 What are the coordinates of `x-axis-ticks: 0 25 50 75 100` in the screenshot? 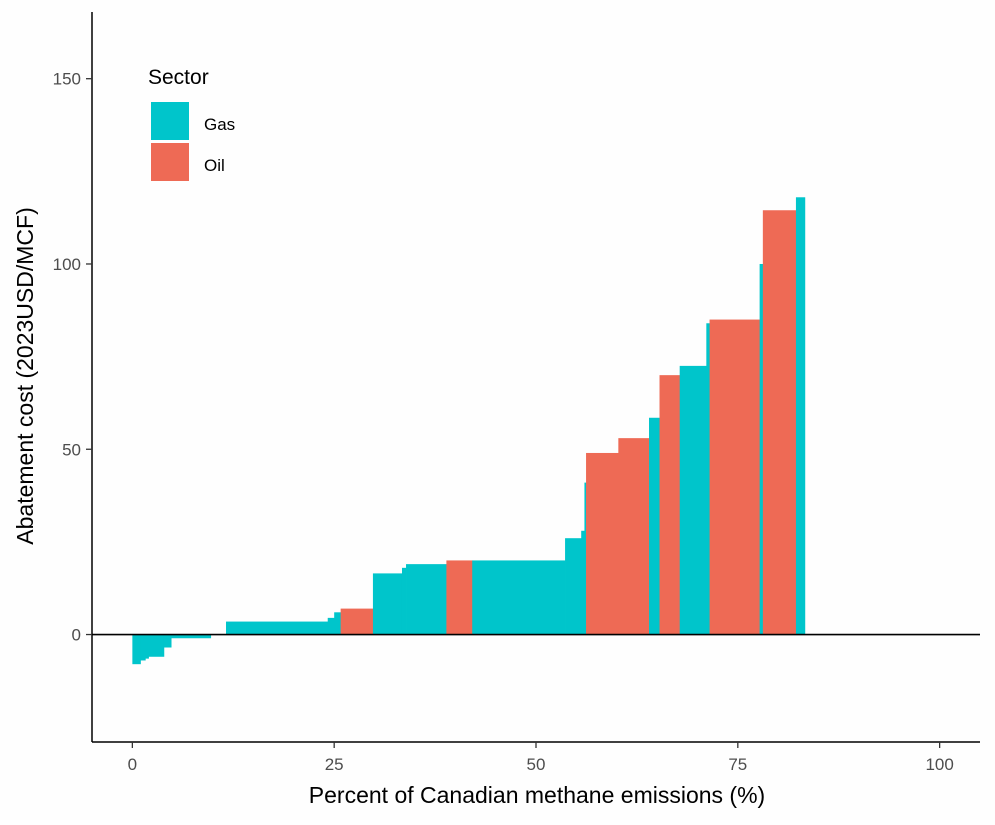 It's located at (541, 758).